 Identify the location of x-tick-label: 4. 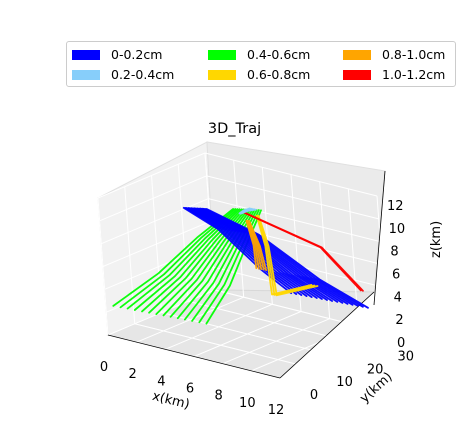
(161, 381).